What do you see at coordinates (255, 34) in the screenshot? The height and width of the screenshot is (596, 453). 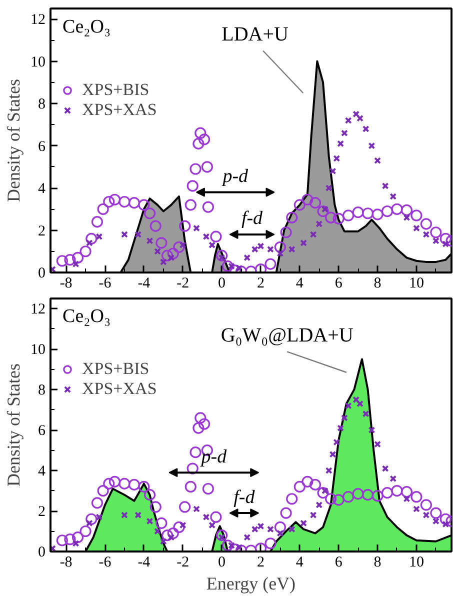 I see `annotation: LDA+U` at bounding box center [255, 34].